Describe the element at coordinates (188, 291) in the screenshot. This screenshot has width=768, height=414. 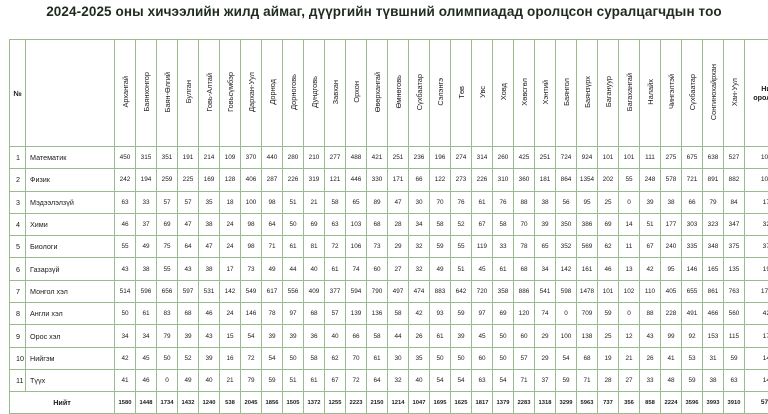
I see `cell-value: 597` at that location.